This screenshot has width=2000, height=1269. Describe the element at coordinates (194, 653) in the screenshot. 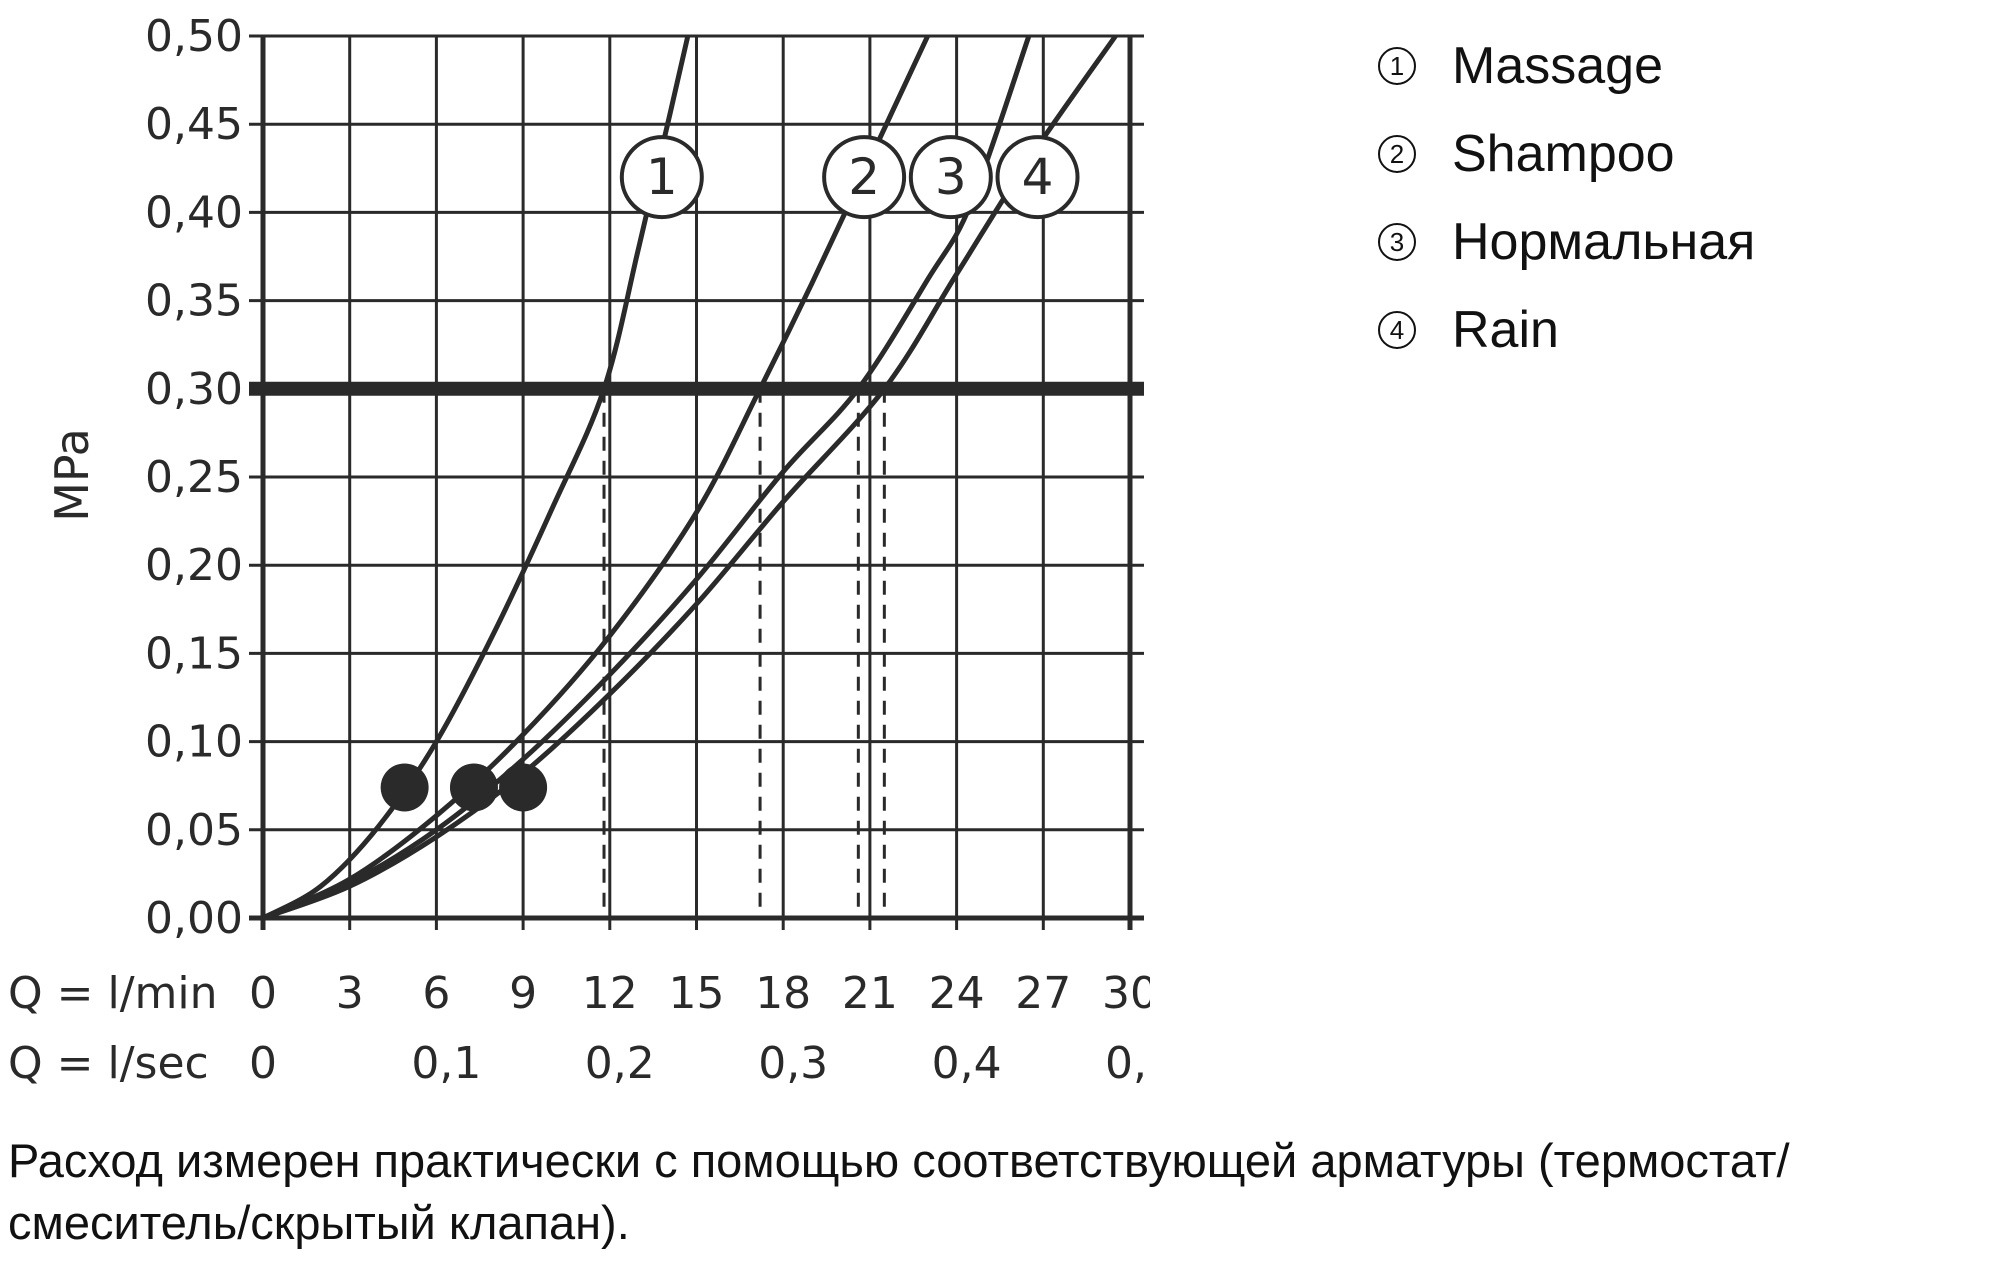

I see `left-tick-label: 0,15` at that location.